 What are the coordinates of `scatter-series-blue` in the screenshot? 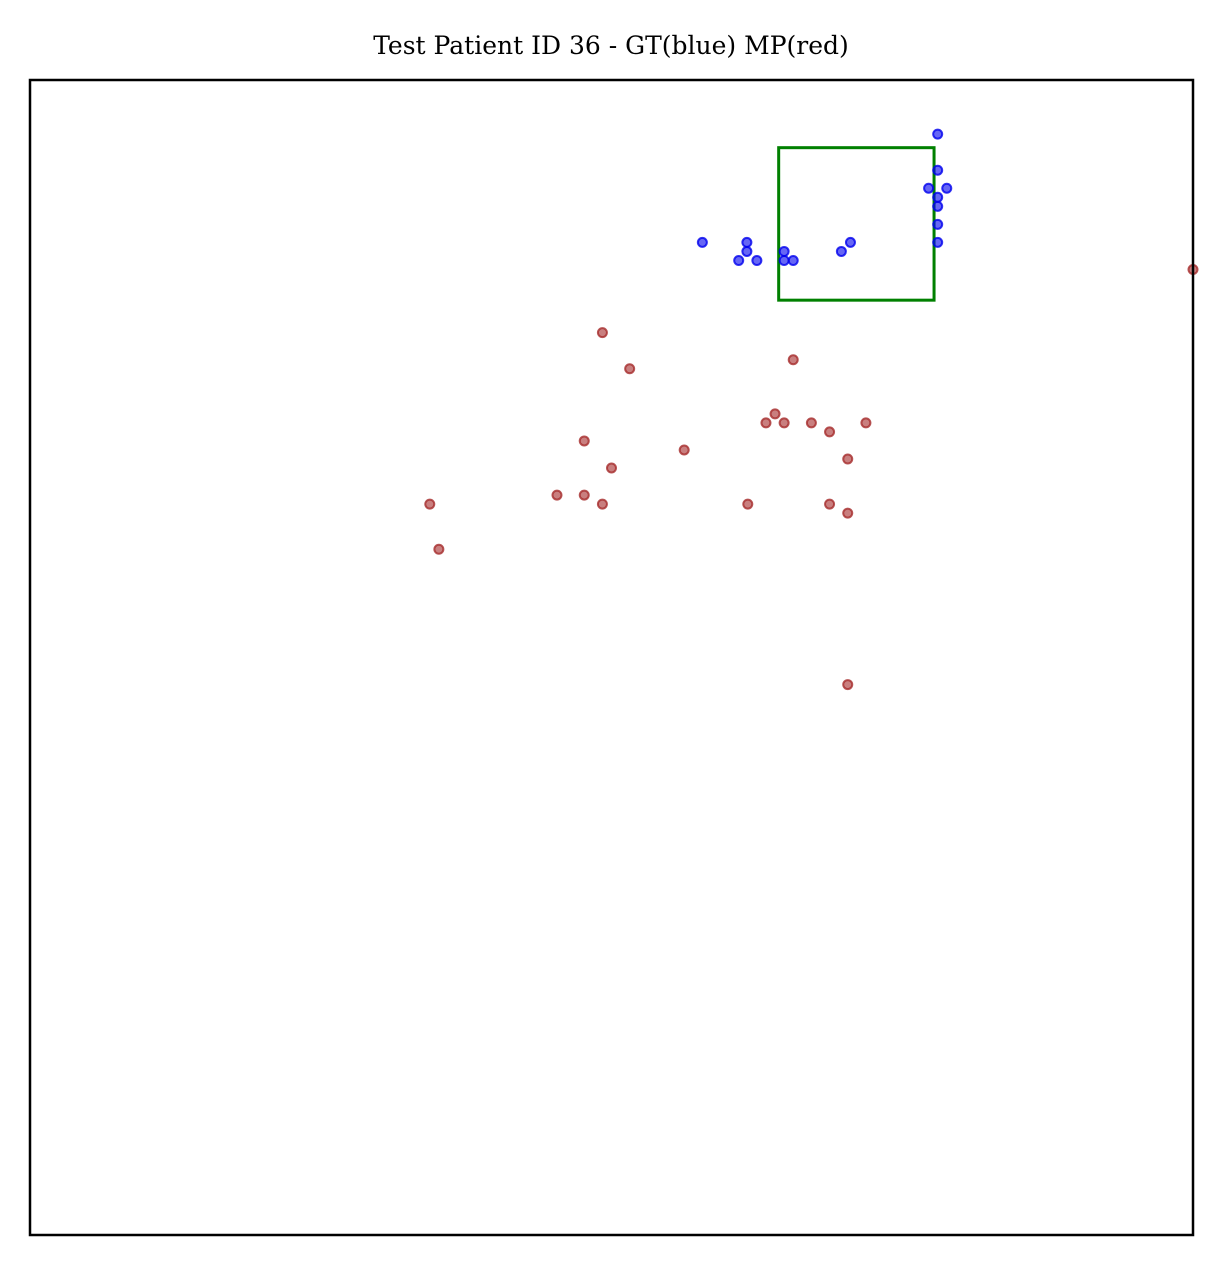 It's located at (824, 197).